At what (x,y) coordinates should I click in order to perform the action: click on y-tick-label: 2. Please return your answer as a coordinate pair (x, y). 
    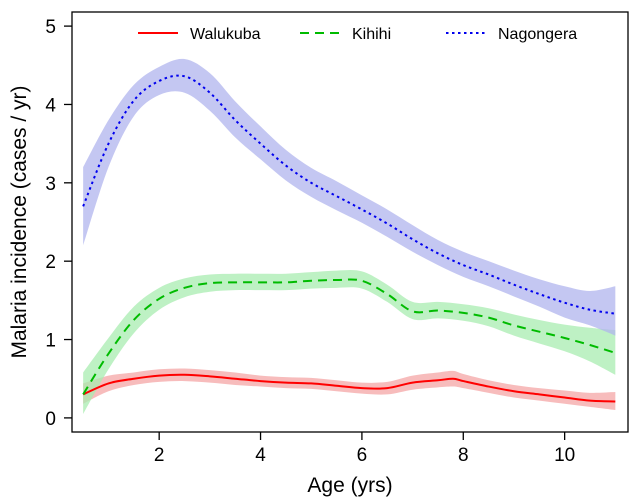
    Looking at the image, I should click on (50, 262).